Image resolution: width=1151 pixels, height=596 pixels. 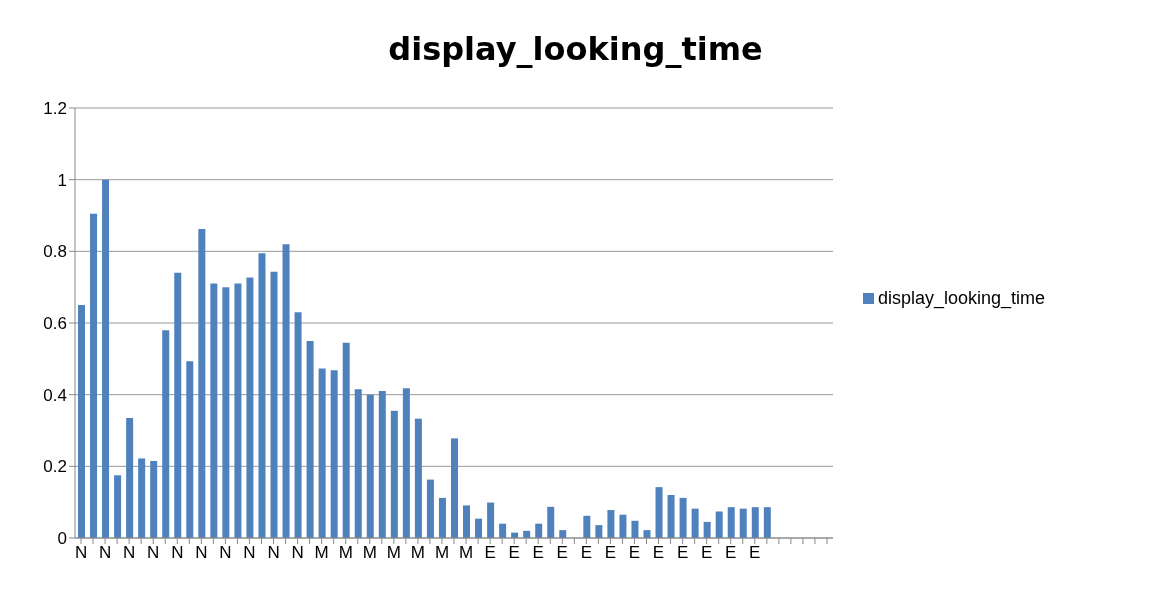 What do you see at coordinates (55, 467) in the screenshot?
I see `y-tick-label: 0.2` at bounding box center [55, 467].